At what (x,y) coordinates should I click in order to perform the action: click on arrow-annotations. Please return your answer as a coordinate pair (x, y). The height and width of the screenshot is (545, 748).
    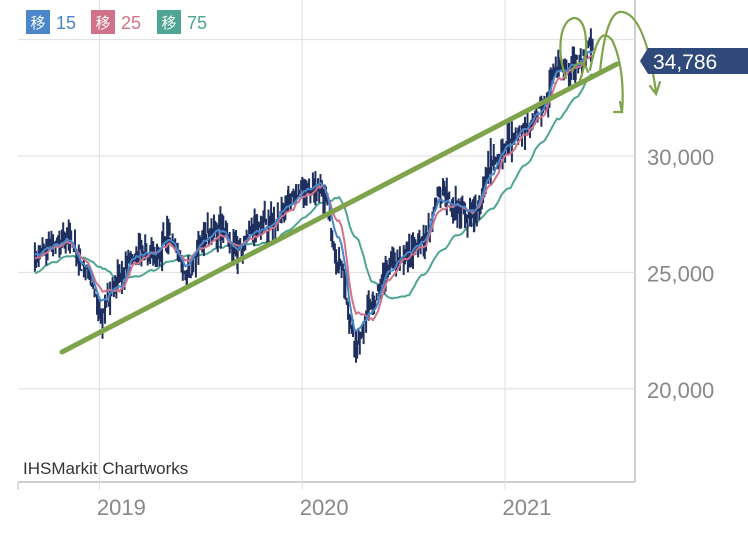
    Looking at the image, I should click on (610, 62).